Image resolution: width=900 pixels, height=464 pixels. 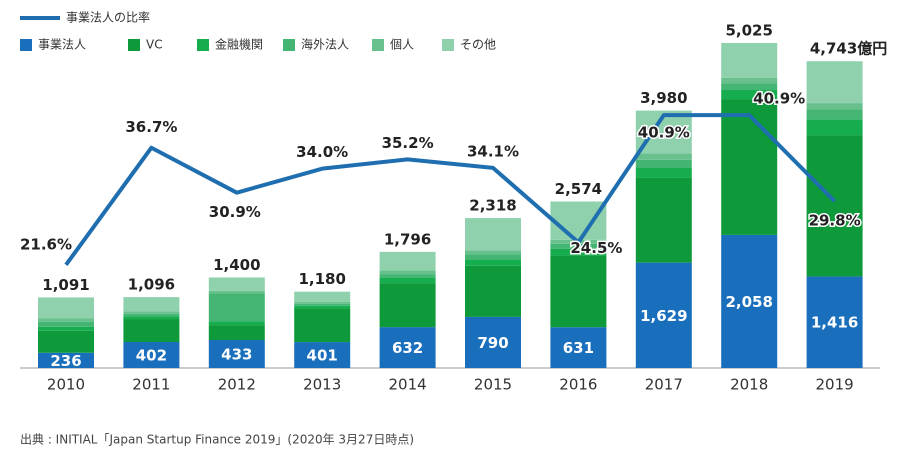 What do you see at coordinates (402, 45) in the screenshot?
I see `legend-label: 個人` at bounding box center [402, 45].